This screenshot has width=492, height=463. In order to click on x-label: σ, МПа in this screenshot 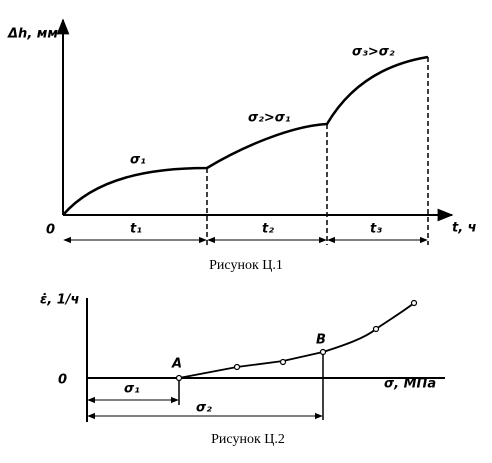, I will do `click(410, 384)`.